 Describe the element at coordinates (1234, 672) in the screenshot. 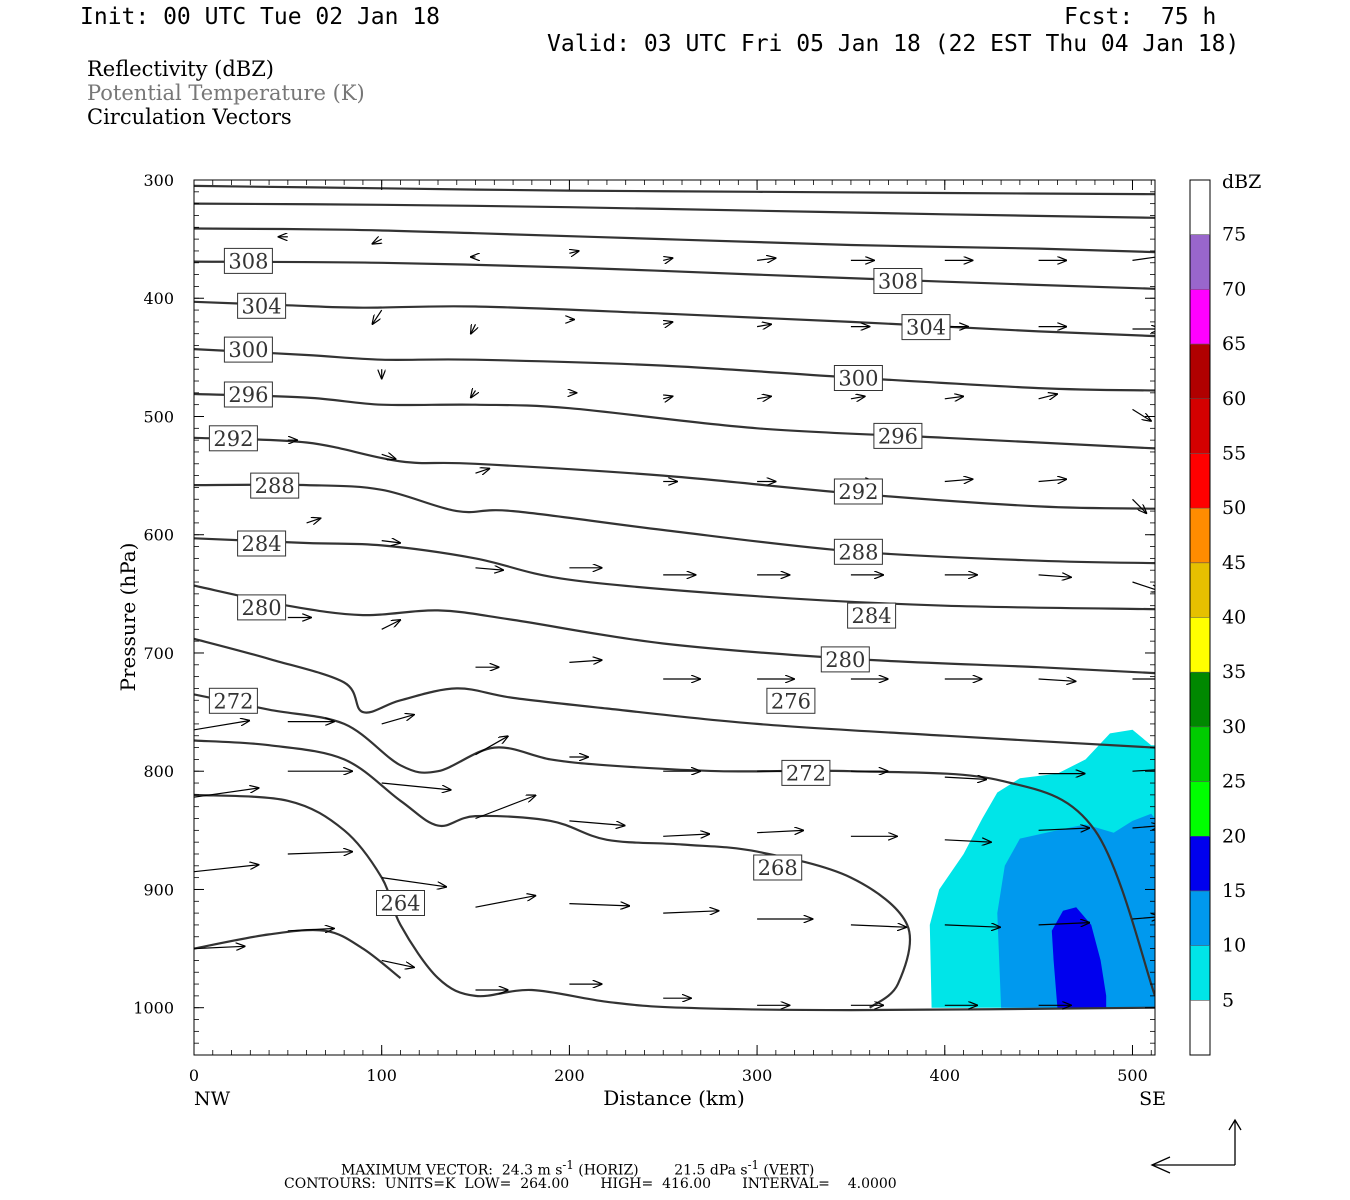

I see `colorbar-label: 35` at that location.